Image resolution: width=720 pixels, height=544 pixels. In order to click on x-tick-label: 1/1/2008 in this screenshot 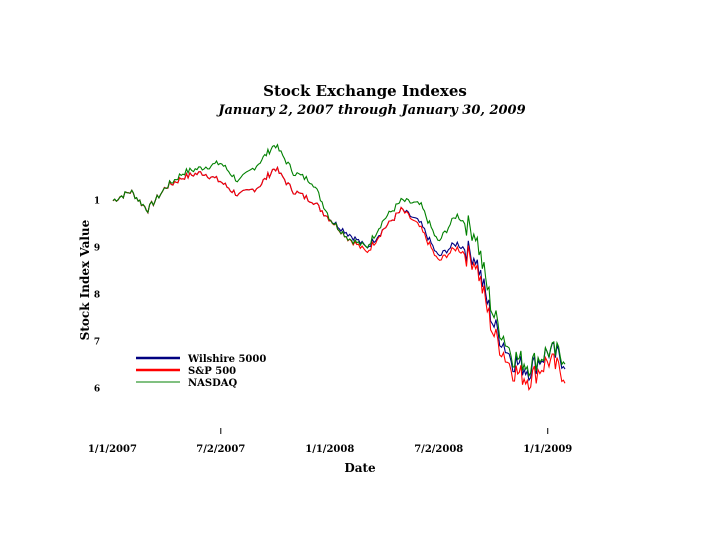, I will do `click(329, 449)`.